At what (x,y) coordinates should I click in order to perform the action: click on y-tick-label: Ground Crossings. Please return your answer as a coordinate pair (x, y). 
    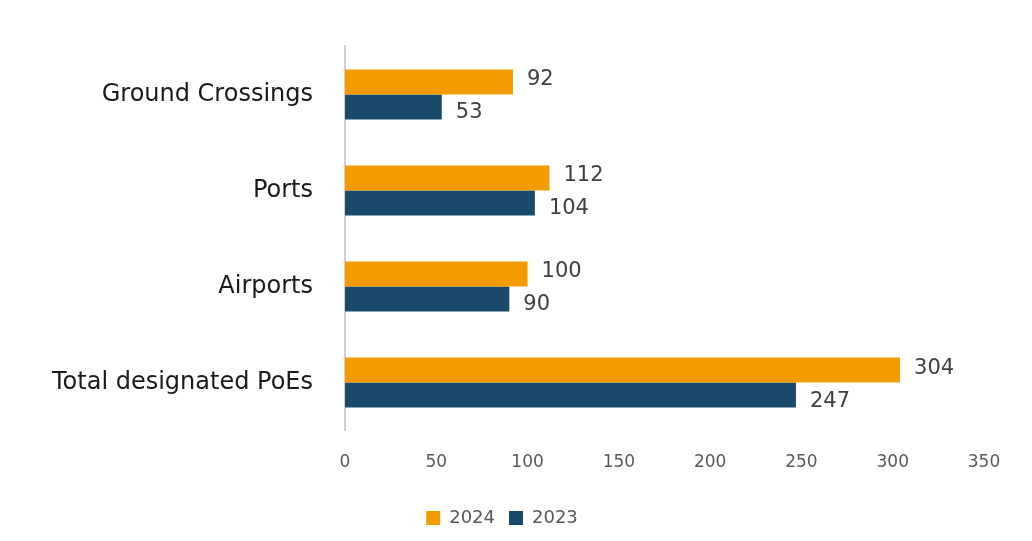
    Looking at the image, I should click on (207, 92).